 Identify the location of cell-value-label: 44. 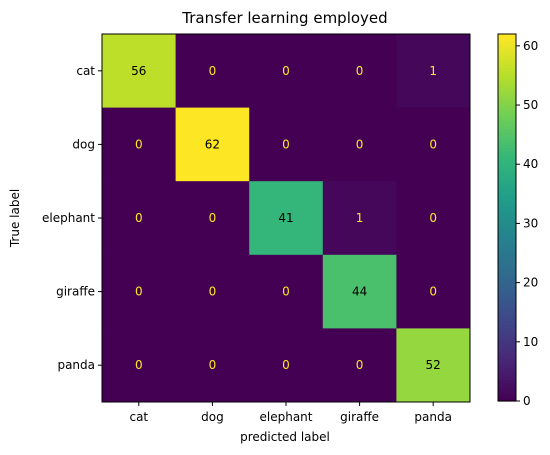
(359, 292).